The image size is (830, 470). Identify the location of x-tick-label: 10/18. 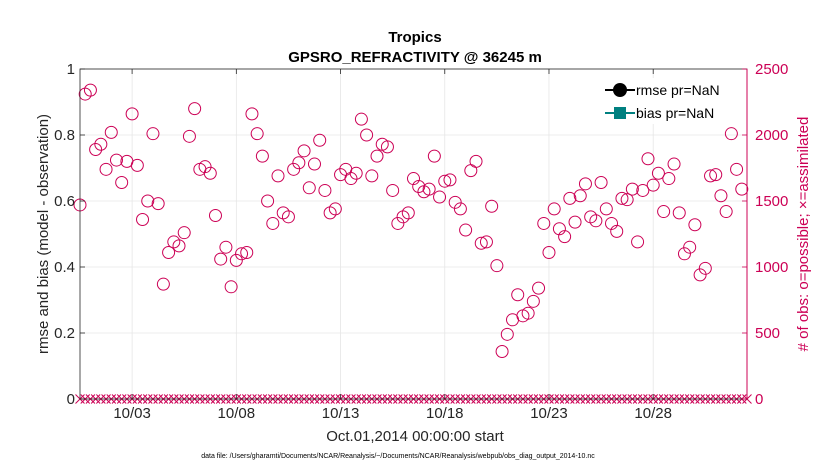
(445, 413).